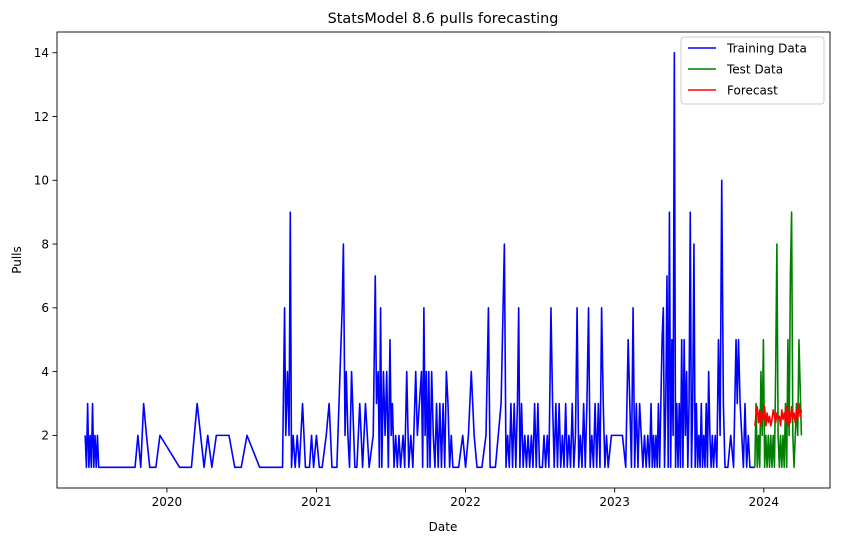 The width and height of the screenshot is (842, 545). I want to click on x-axis-label: Date, so click(443, 527).